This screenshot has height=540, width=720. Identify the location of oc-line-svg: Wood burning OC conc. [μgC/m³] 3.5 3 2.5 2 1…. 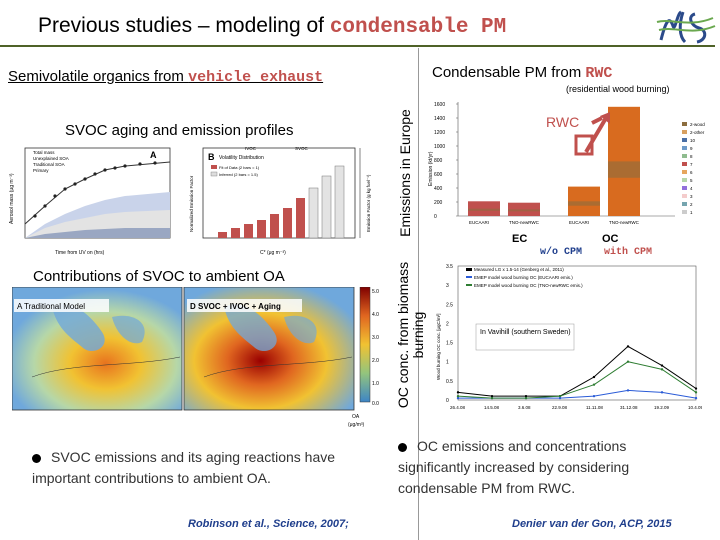
(569, 337).